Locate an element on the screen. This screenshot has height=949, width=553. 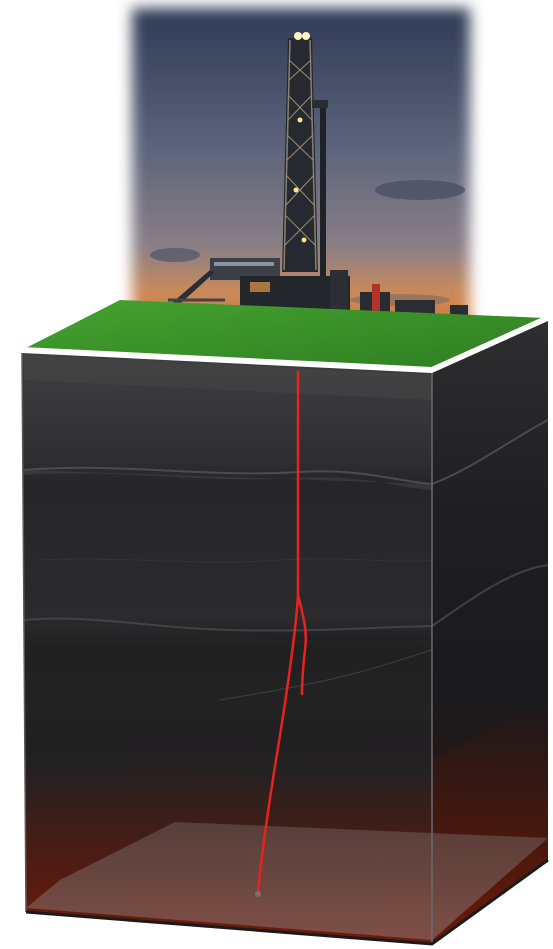
ground-surface is located at coordinates (285, 336).